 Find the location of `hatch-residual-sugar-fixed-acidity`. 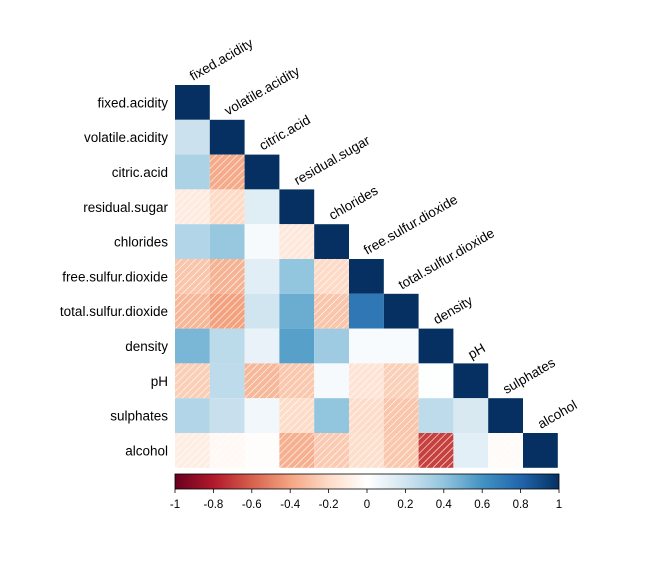

hatch-residual-sugar-fixed-acidity is located at coordinates (192, 207).